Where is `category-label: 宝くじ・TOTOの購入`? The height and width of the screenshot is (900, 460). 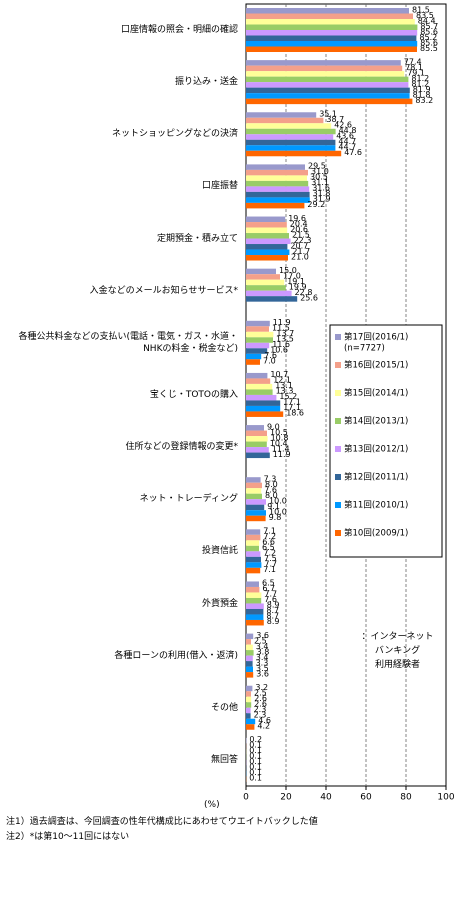
category-label: 宝くじ・TOTOの購入 is located at coordinates (193, 395).